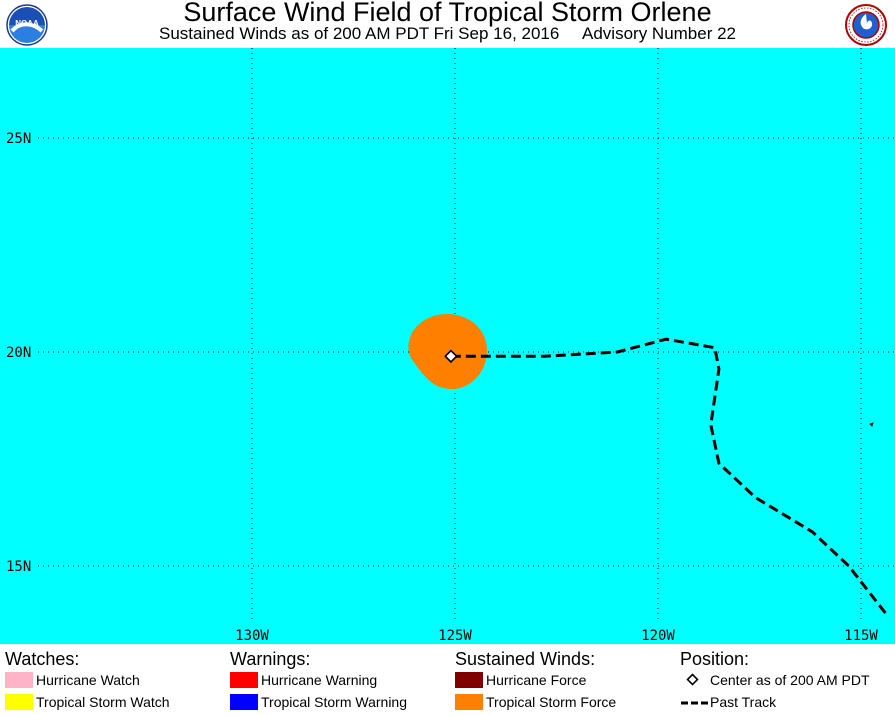 The width and height of the screenshot is (895, 716). Describe the element at coordinates (861, 636) in the screenshot. I see `longitude-label: 115W` at that location.